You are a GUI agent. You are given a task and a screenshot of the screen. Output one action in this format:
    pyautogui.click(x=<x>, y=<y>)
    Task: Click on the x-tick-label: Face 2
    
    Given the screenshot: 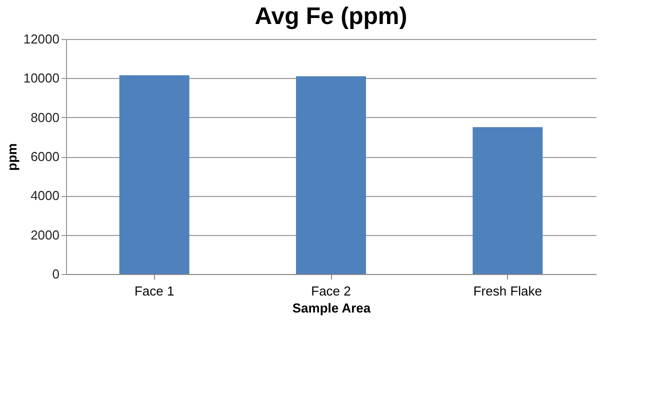 What is the action you would take?
    pyautogui.click(x=331, y=291)
    